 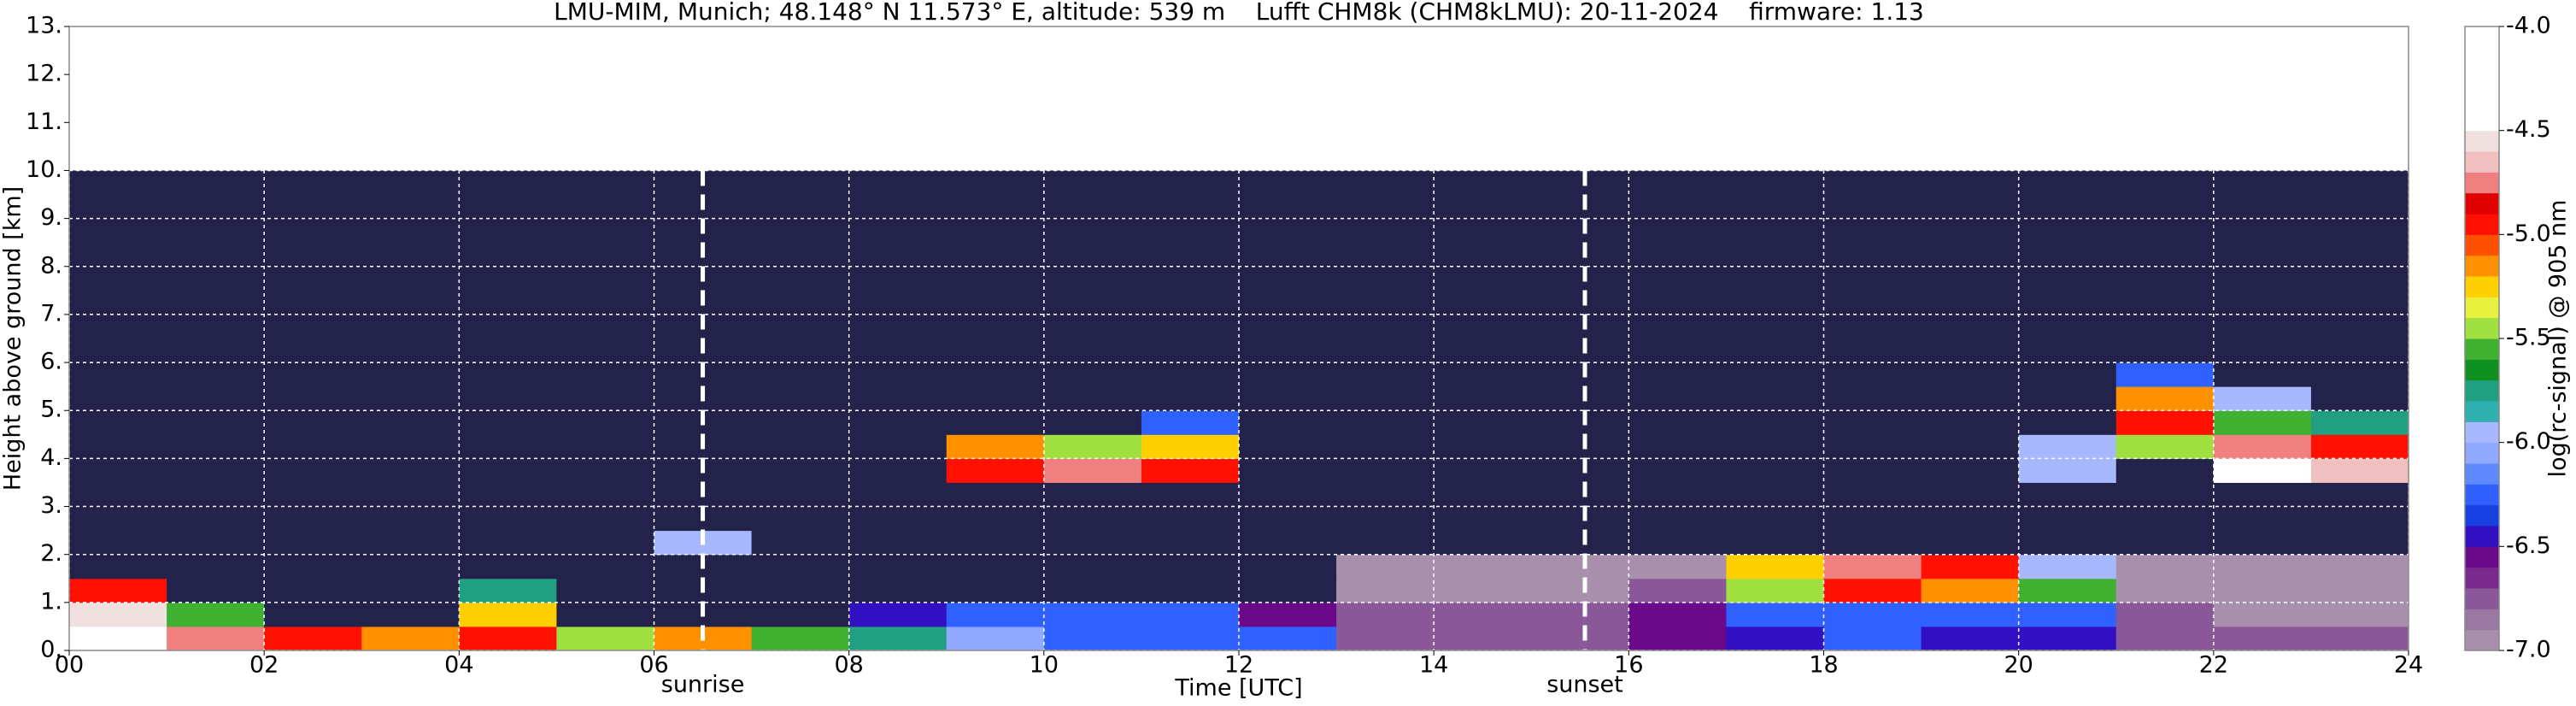 I want to click on x-tick-label: 10, so click(x=1044, y=665).